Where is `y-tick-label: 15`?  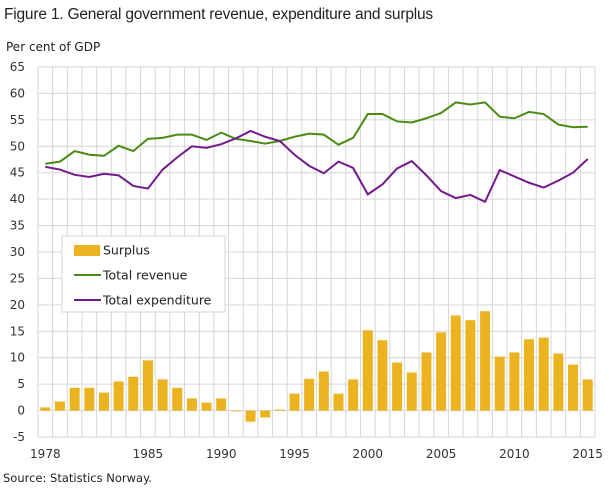 y-tick-label: 15 is located at coordinates (17, 331).